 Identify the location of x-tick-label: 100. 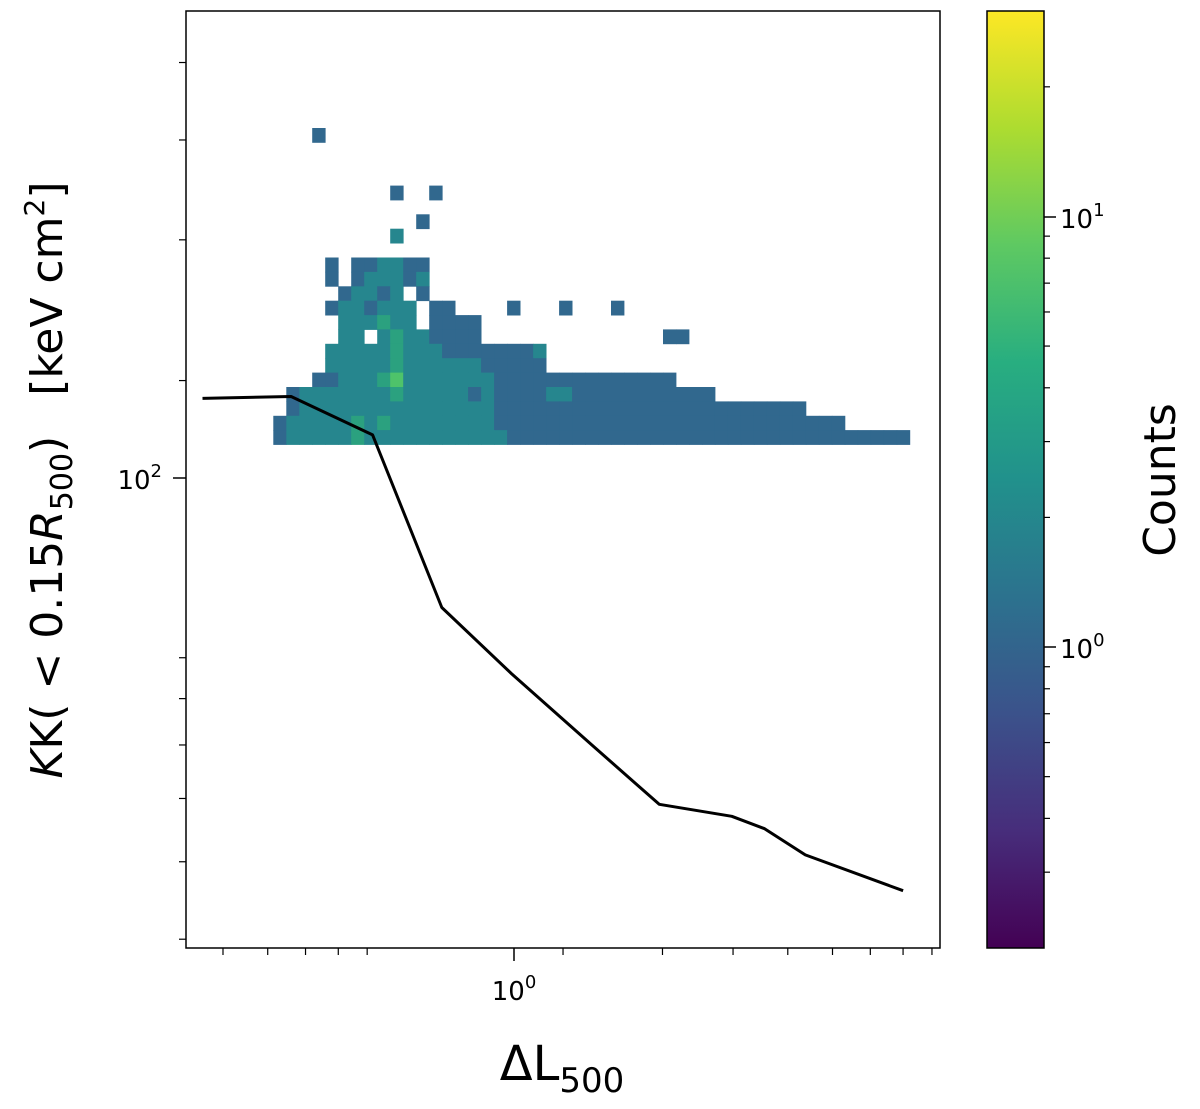
(514, 989).